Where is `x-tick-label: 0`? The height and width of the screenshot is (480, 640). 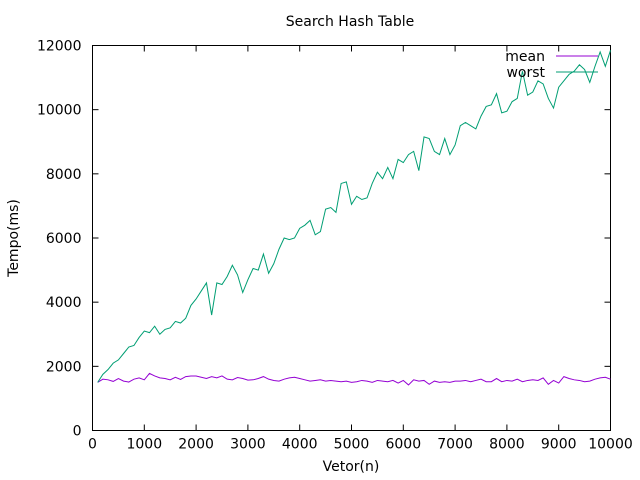 x-tick-label: 0 is located at coordinates (92, 445).